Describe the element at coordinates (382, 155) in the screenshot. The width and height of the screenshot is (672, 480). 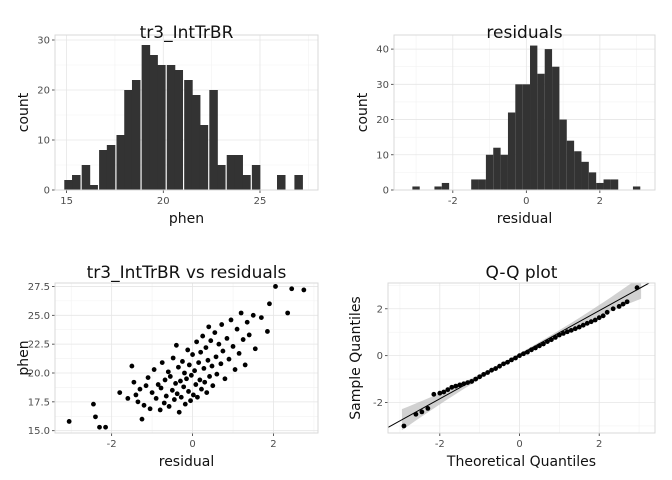
I see `y-tick-label: 10` at that location.